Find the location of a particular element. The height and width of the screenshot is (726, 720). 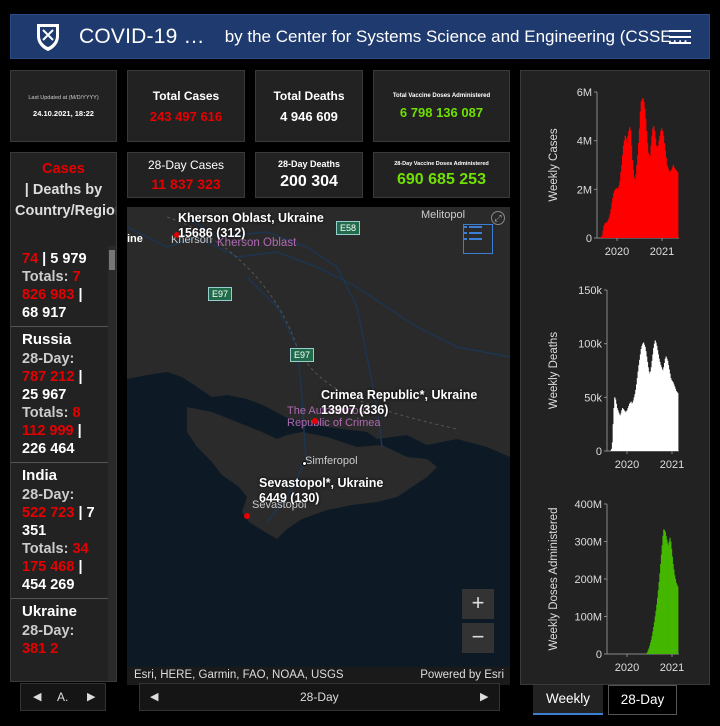

y-tick-label: 300M is located at coordinates (588, 543).